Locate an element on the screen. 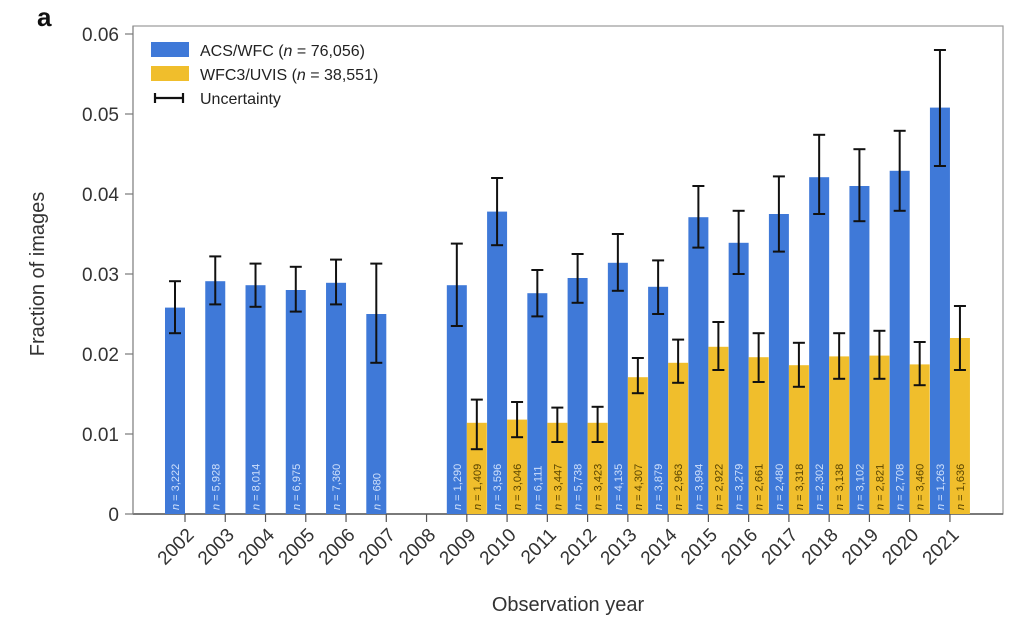 The width and height of the screenshot is (1024, 633). n-label: n = 7,360 is located at coordinates (337, 487).